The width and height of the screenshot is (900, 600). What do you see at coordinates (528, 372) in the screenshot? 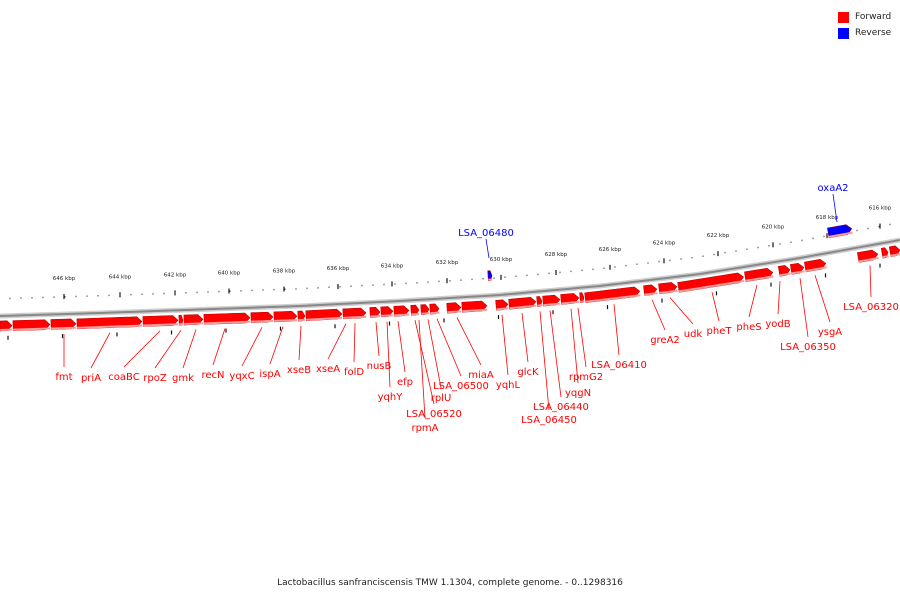
I see `gene-label-glck: glcK` at bounding box center [528, 372].